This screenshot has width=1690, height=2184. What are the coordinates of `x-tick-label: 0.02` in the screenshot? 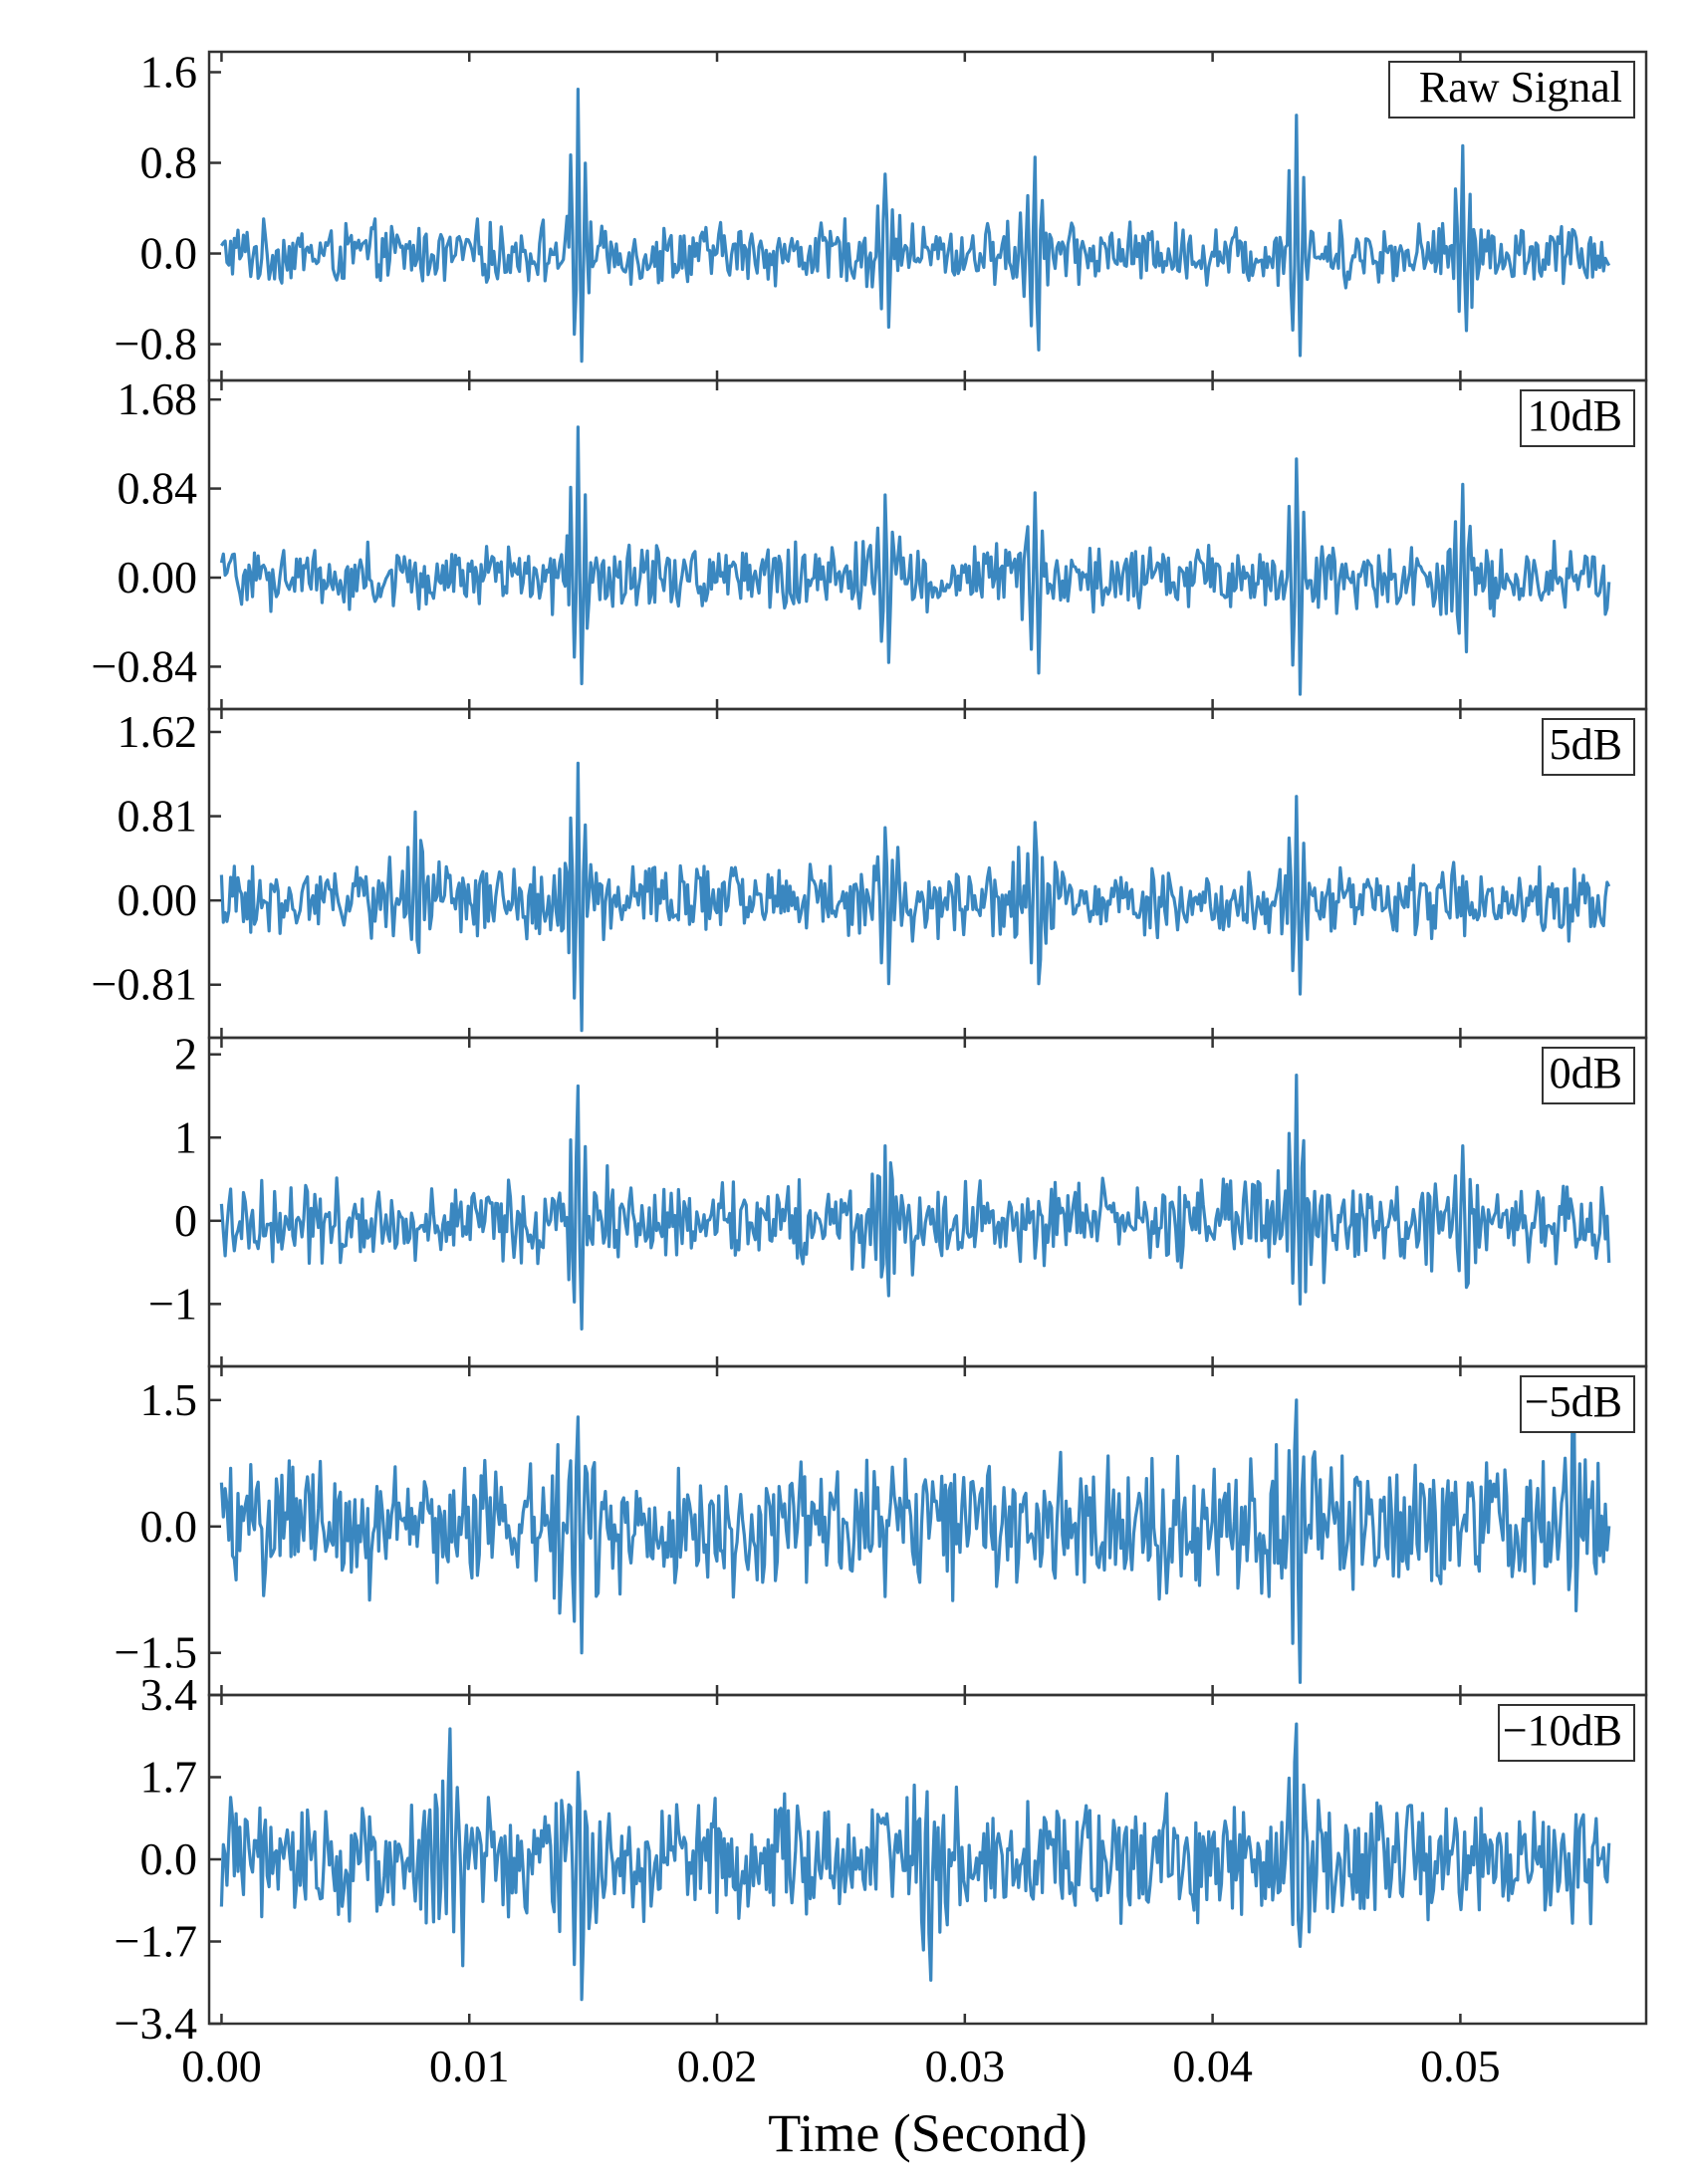 It's located at (718, 2066).